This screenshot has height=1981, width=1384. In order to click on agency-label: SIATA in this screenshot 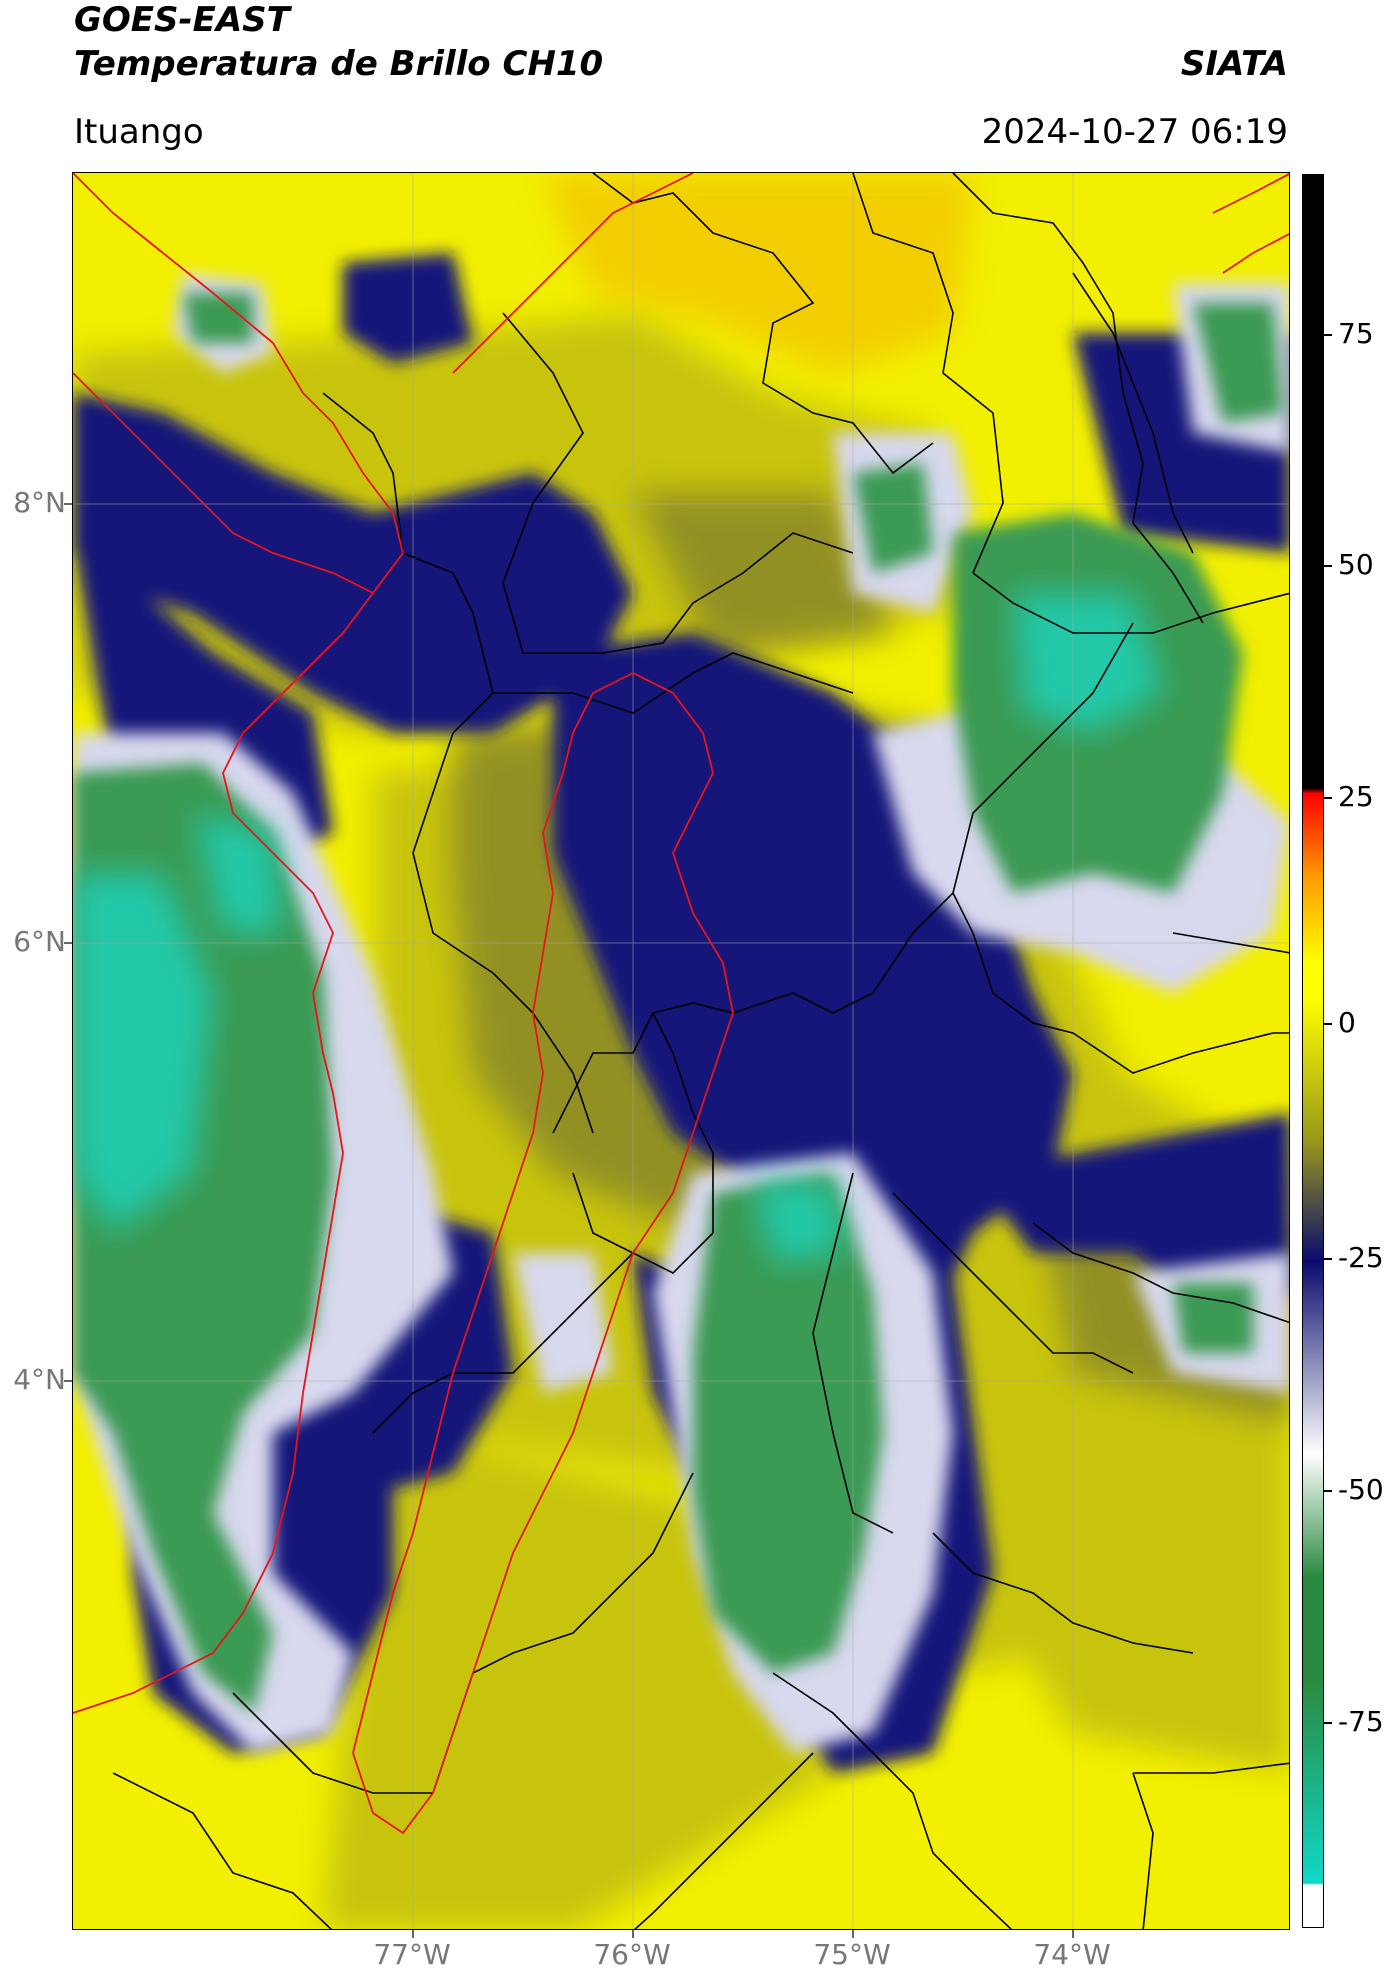, I will do `click(1234, 64)`.